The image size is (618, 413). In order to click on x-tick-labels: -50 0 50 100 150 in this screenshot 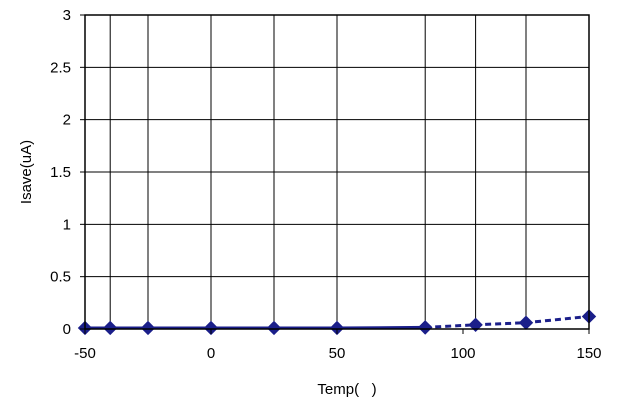, I will do `click(338, 345)`.